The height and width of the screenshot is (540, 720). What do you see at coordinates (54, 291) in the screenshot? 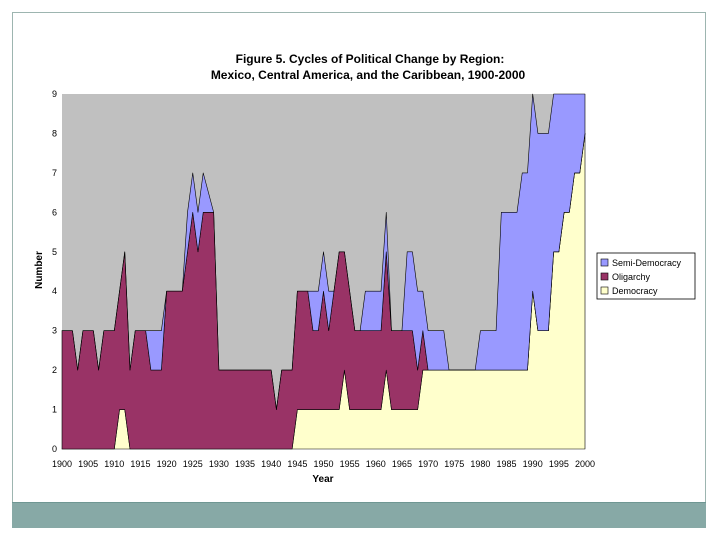
I see `y-tick-label: 4` at bounding box center [54, 291].